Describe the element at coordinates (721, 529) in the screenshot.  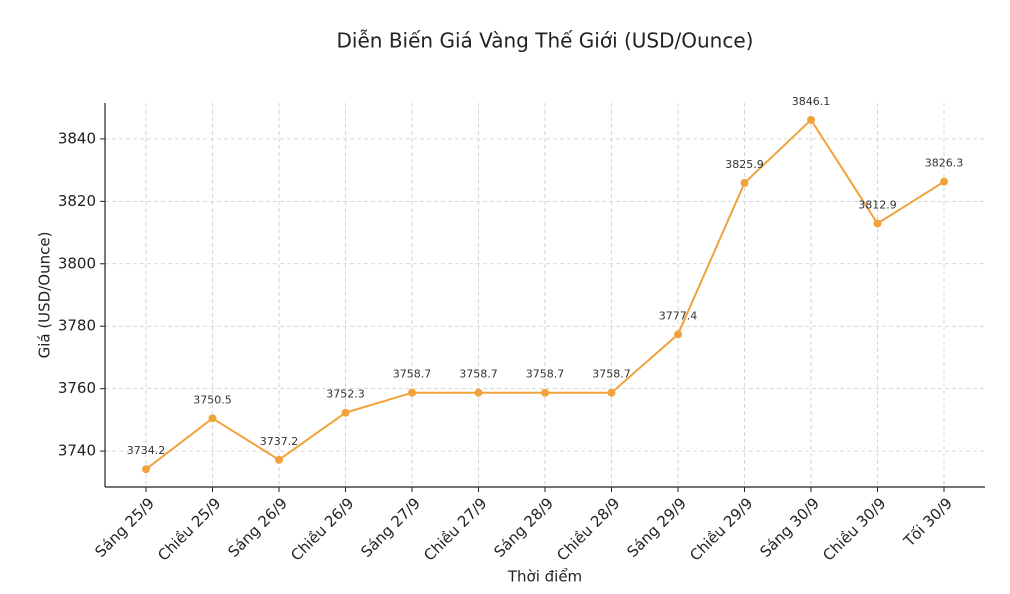
I see `x-tick-label: Chiều 29/9` at that location.